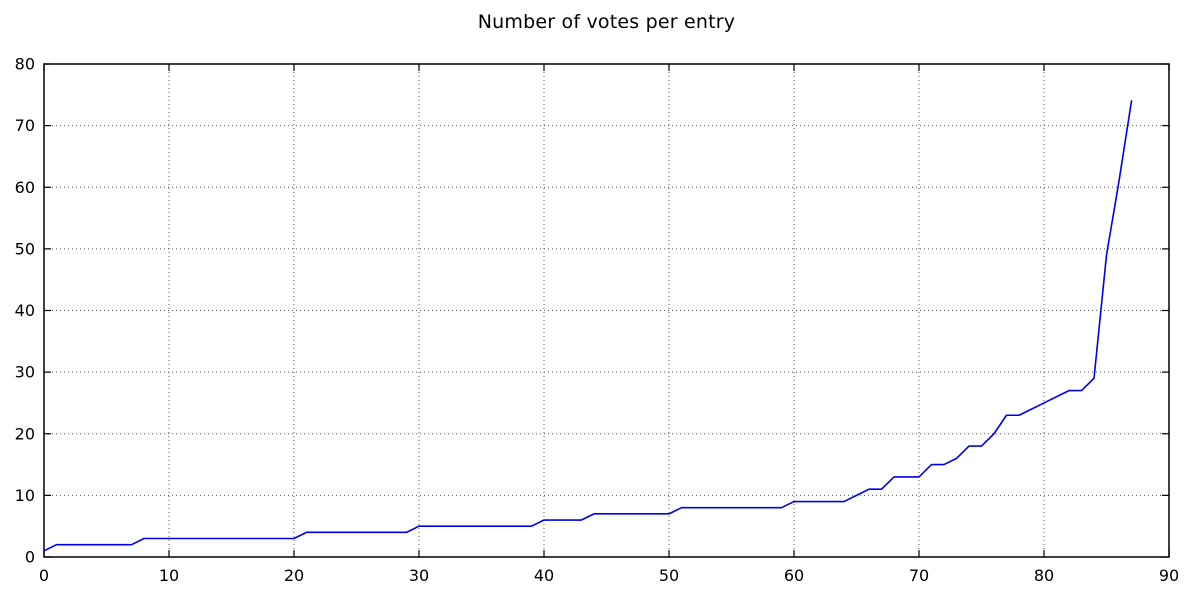  I want to click on x-tick-label: 30, so click(419, 575).